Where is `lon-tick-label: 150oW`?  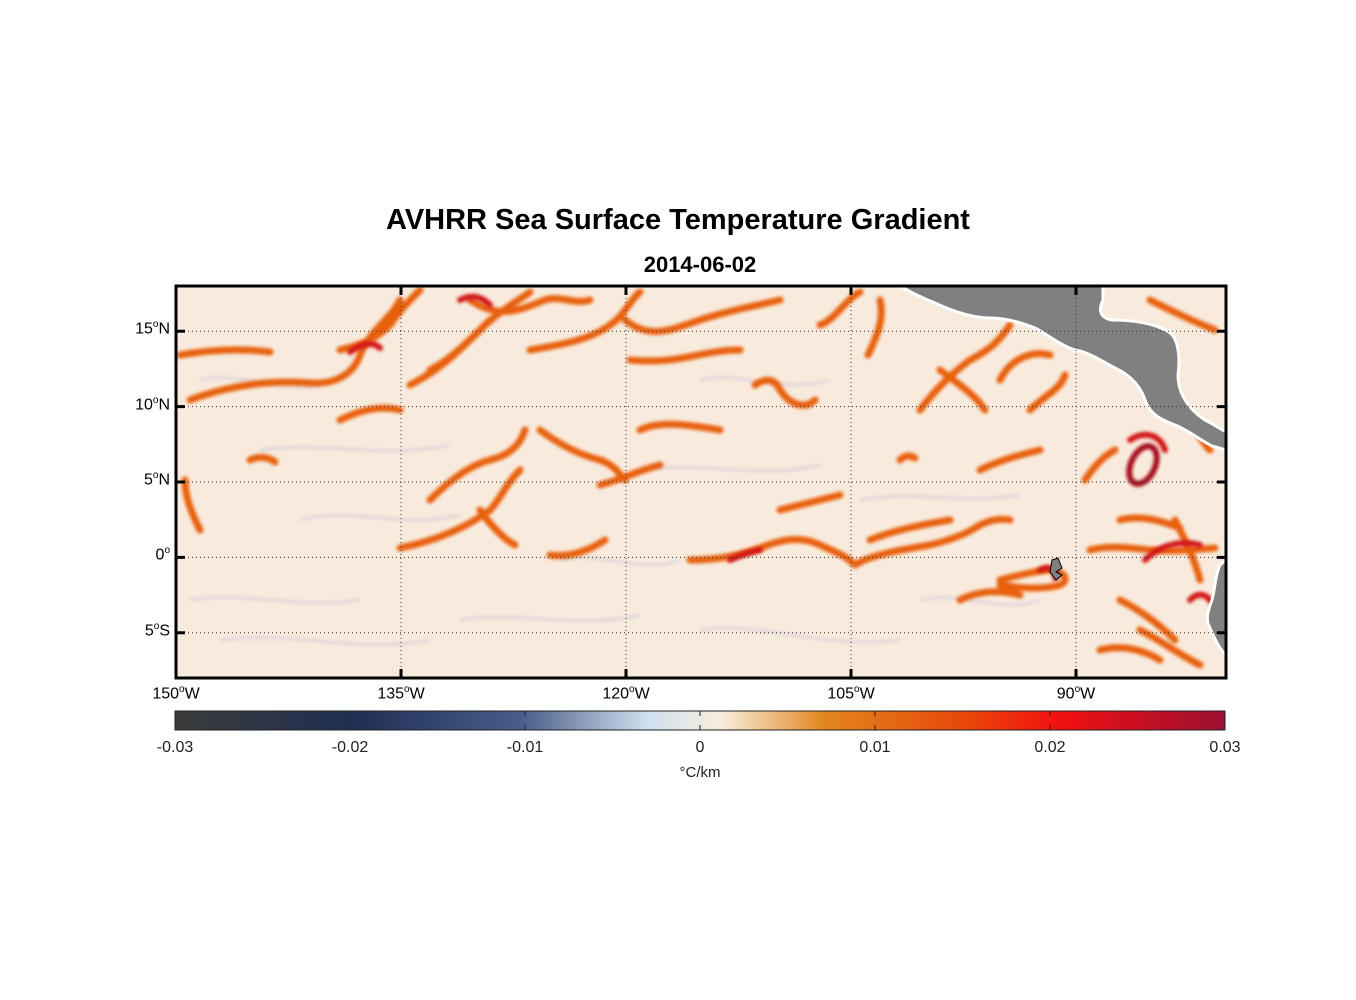 lon-tick-label: 150oW is located at coordinates (176, 693).